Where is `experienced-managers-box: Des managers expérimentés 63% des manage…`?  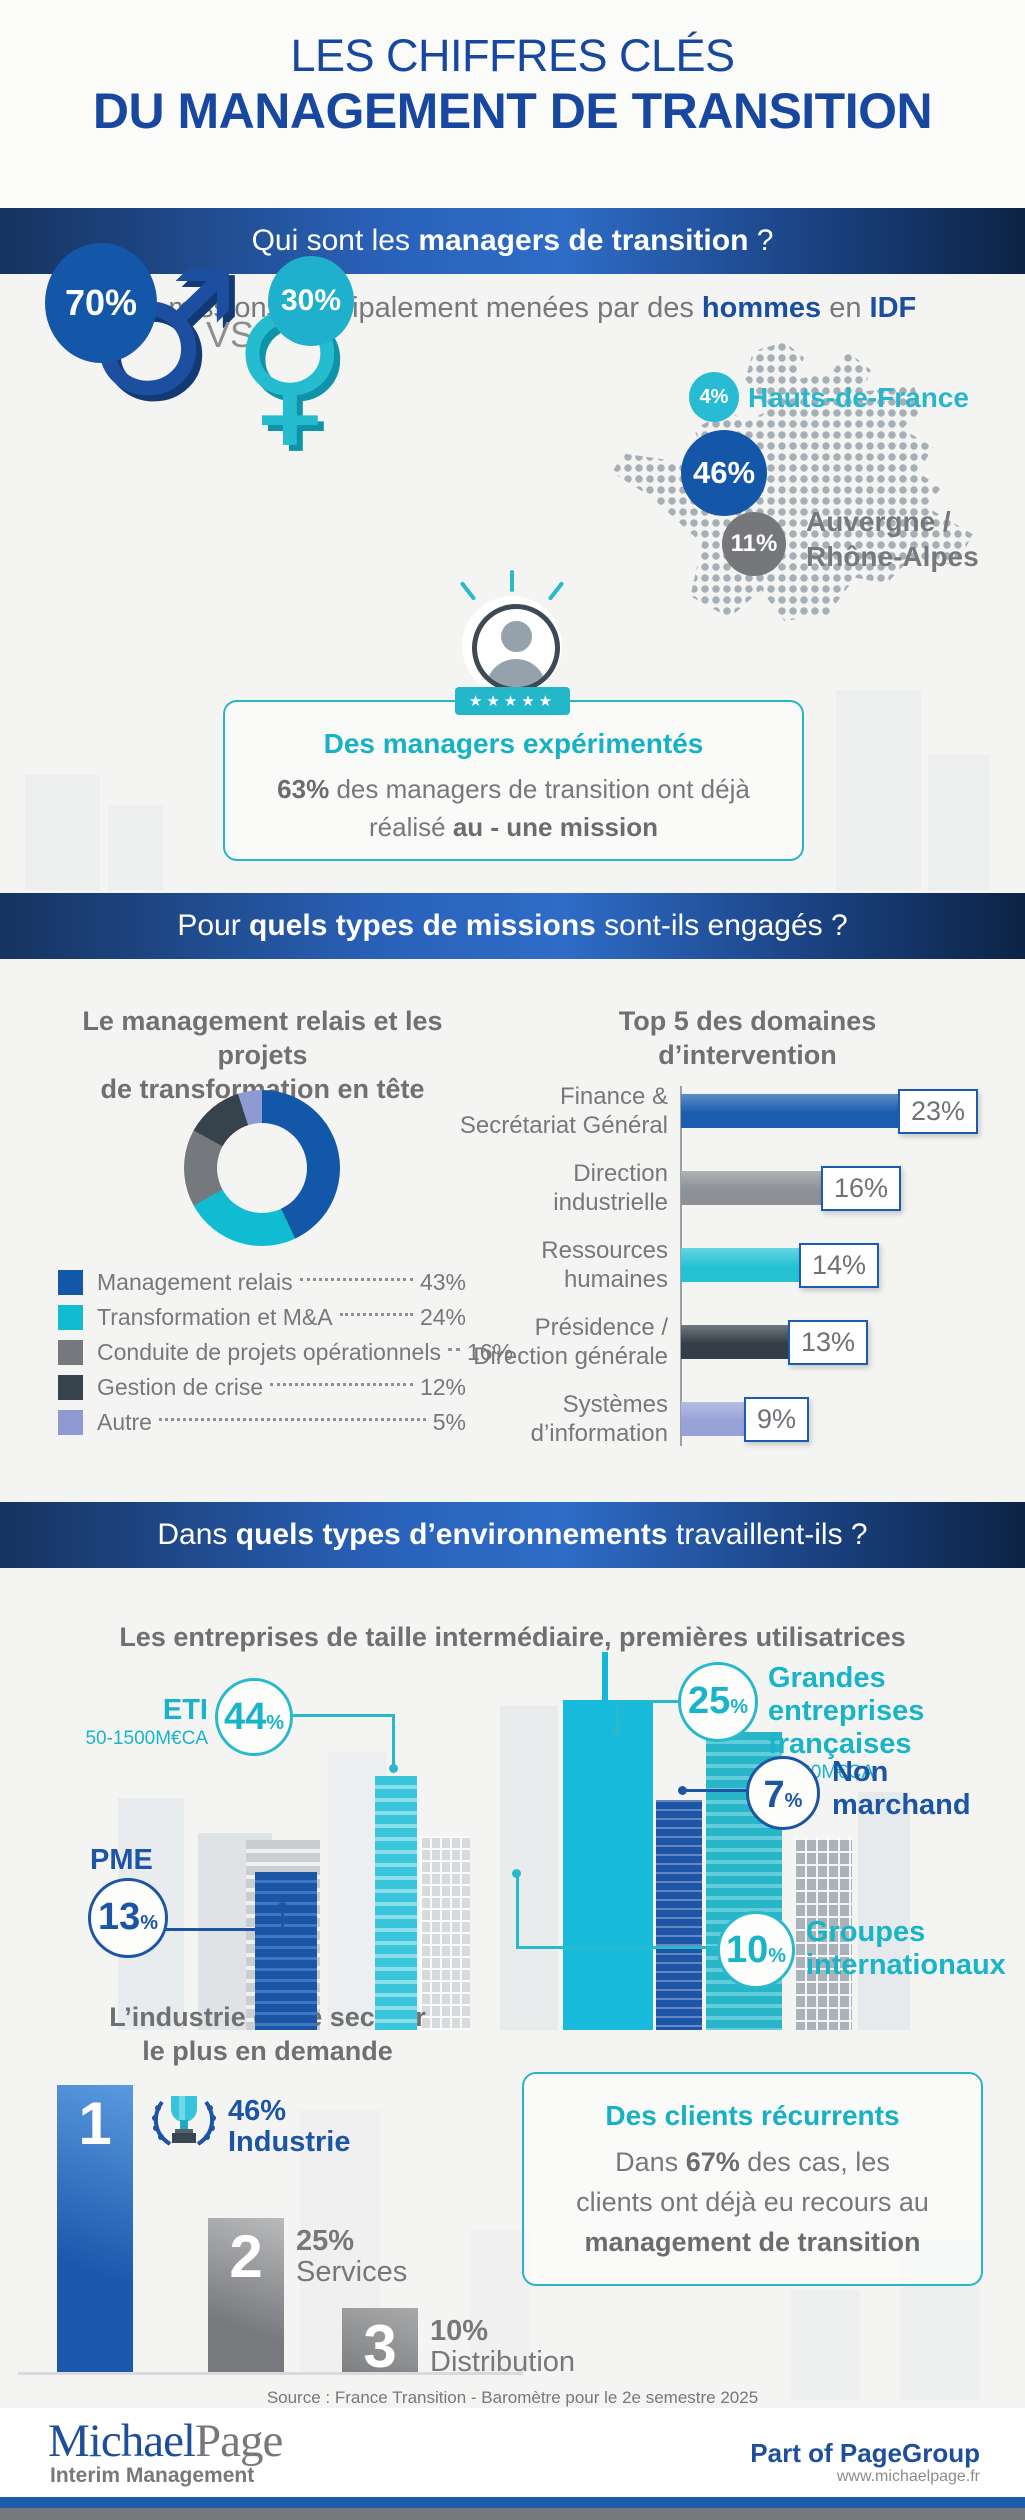
experienced-managers-box: Des managers expérimentés 63% des manage… is located at coordinates (513, 780).